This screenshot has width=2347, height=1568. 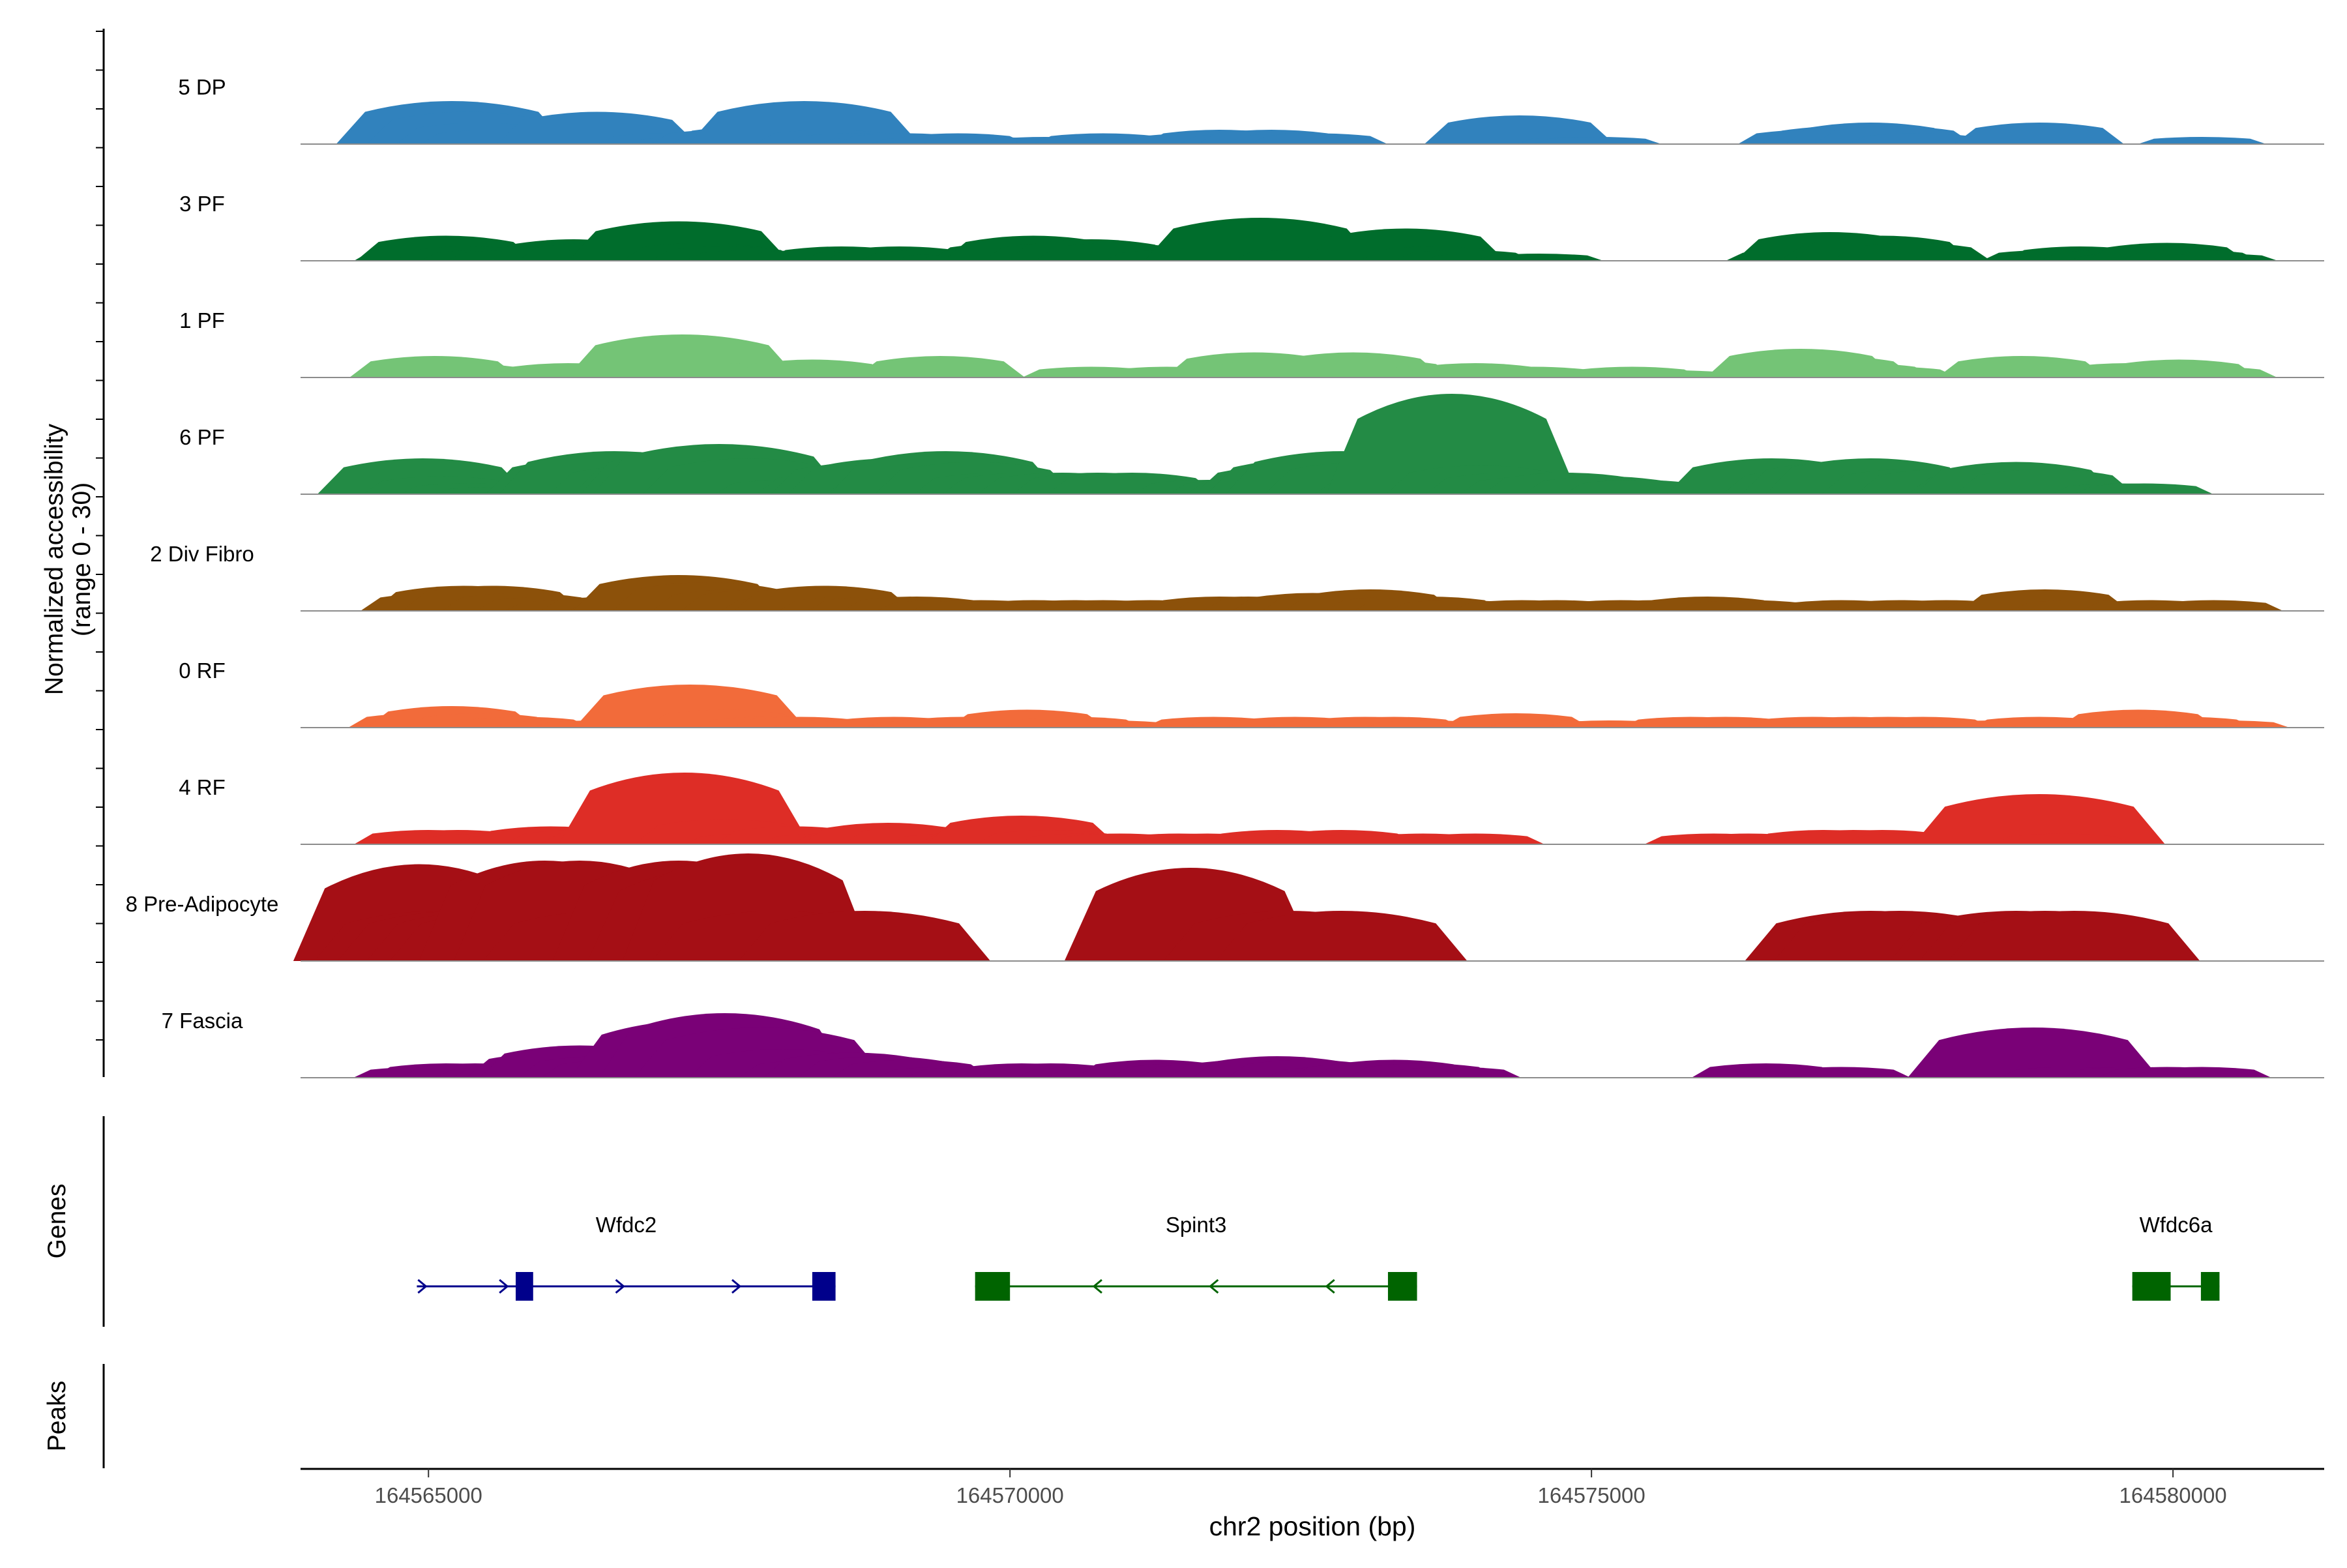 I want to click on x-axis-ticks: 164565000 164570000 164575000 164580000, so click(x=1301, y=1488).